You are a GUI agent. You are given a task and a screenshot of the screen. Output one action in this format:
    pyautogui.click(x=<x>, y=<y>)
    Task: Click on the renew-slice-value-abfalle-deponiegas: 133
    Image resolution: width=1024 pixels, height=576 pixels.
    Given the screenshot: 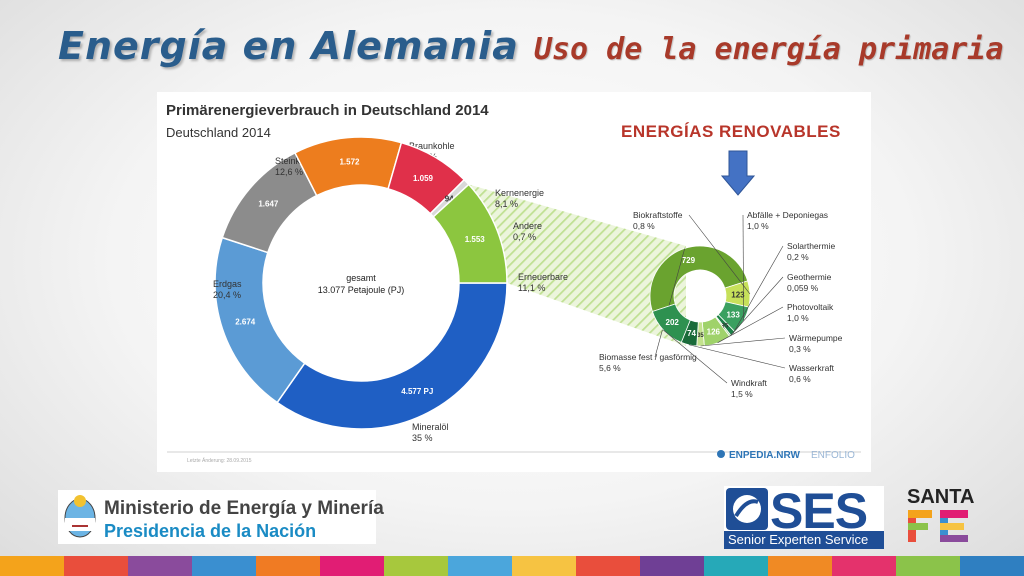 What is the action you would take?
    pyautogui.click(x=733, y=315)
    